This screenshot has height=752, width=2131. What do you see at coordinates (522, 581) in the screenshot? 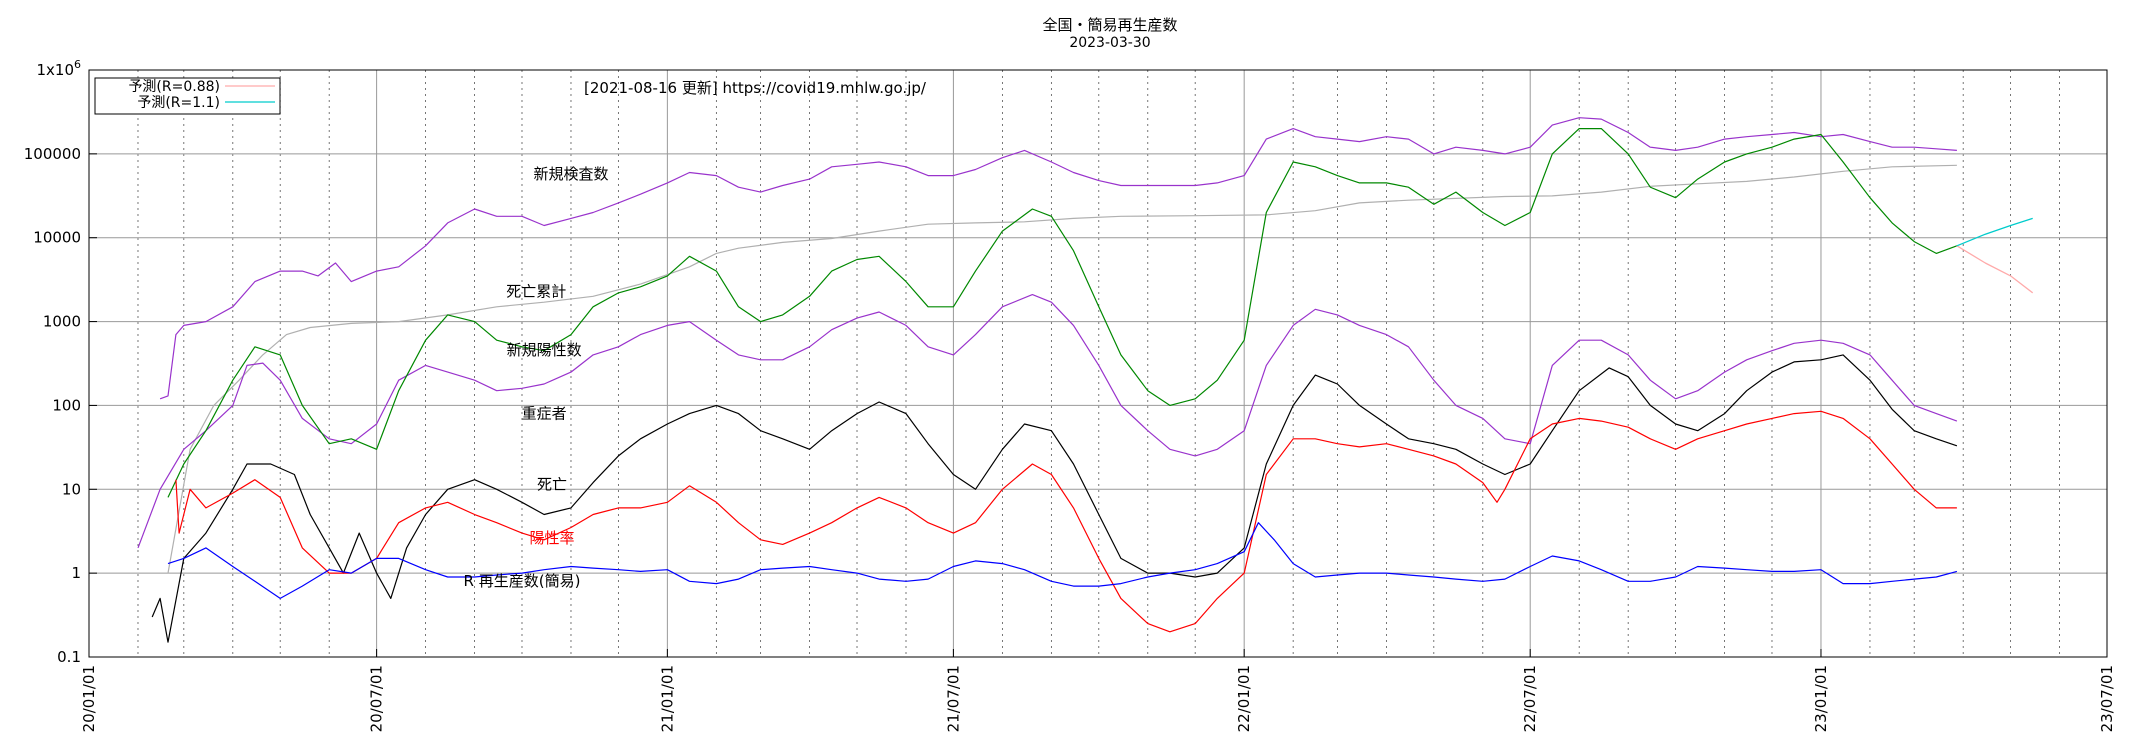
I see `series-label-6: R 再生産数(簡易)` at bounding box center [522, 581].